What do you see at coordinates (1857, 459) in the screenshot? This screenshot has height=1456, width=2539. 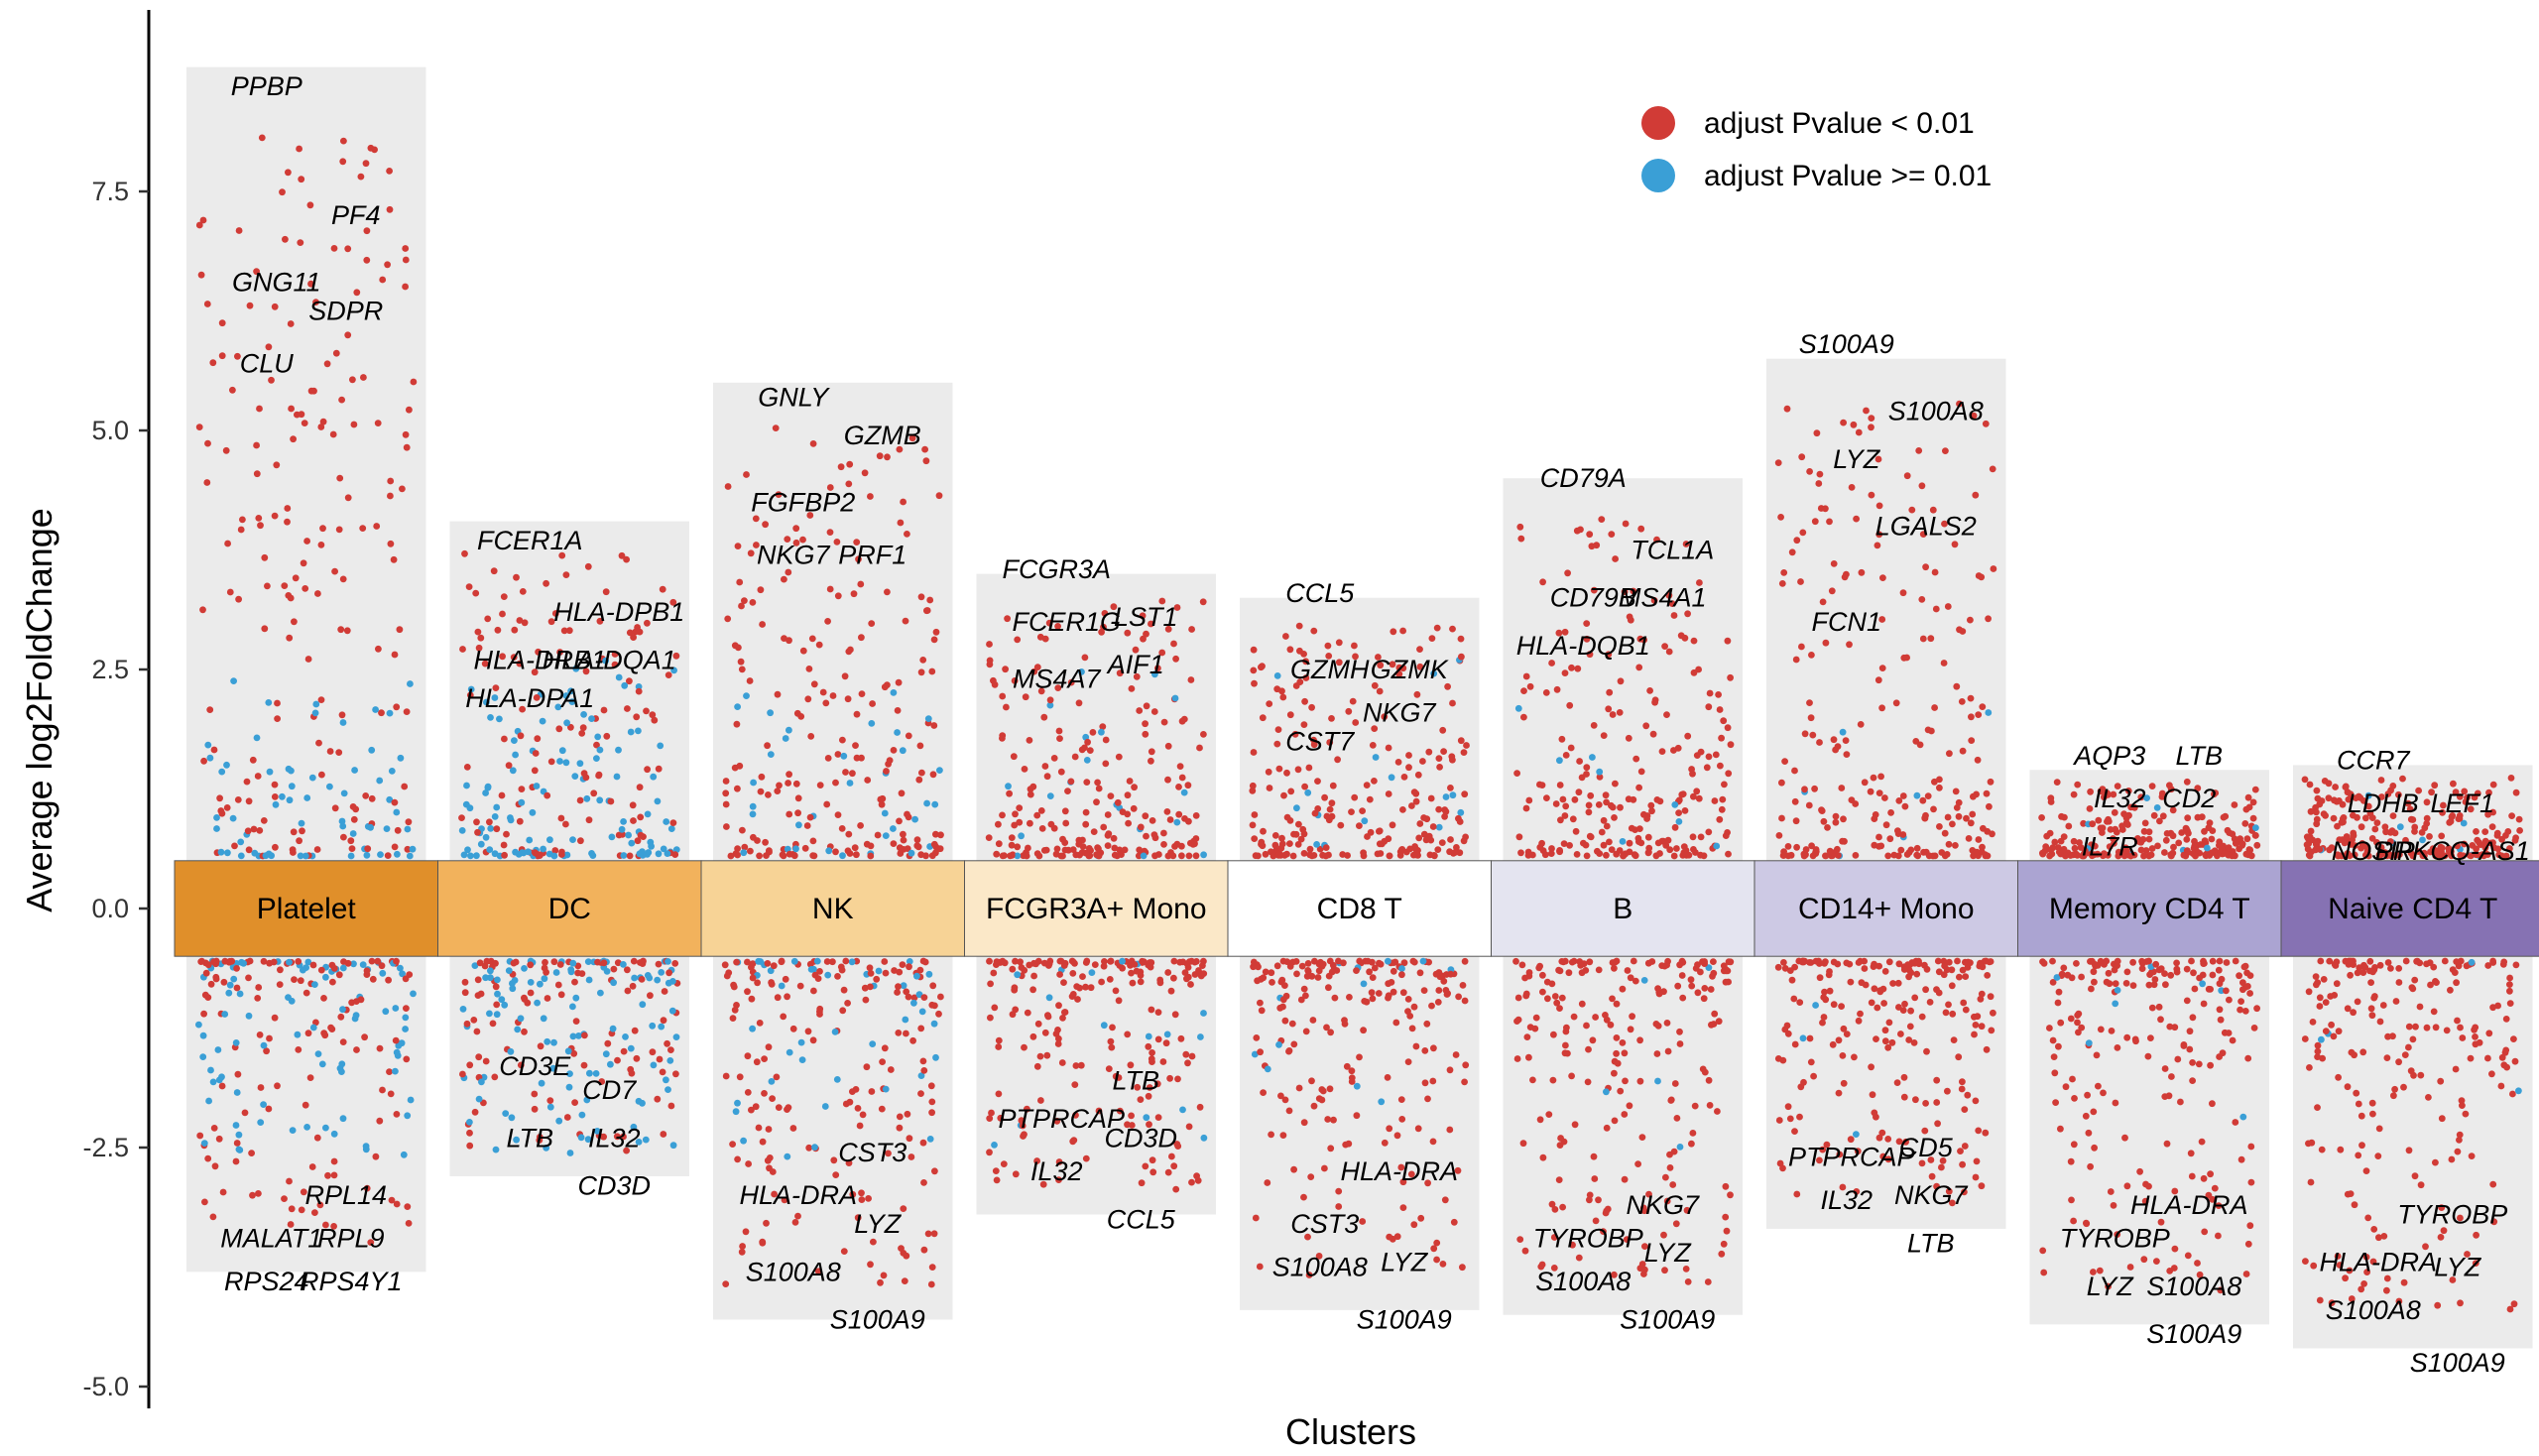 I see `gene-label: LYZ` at bounding box center [1857, 459].